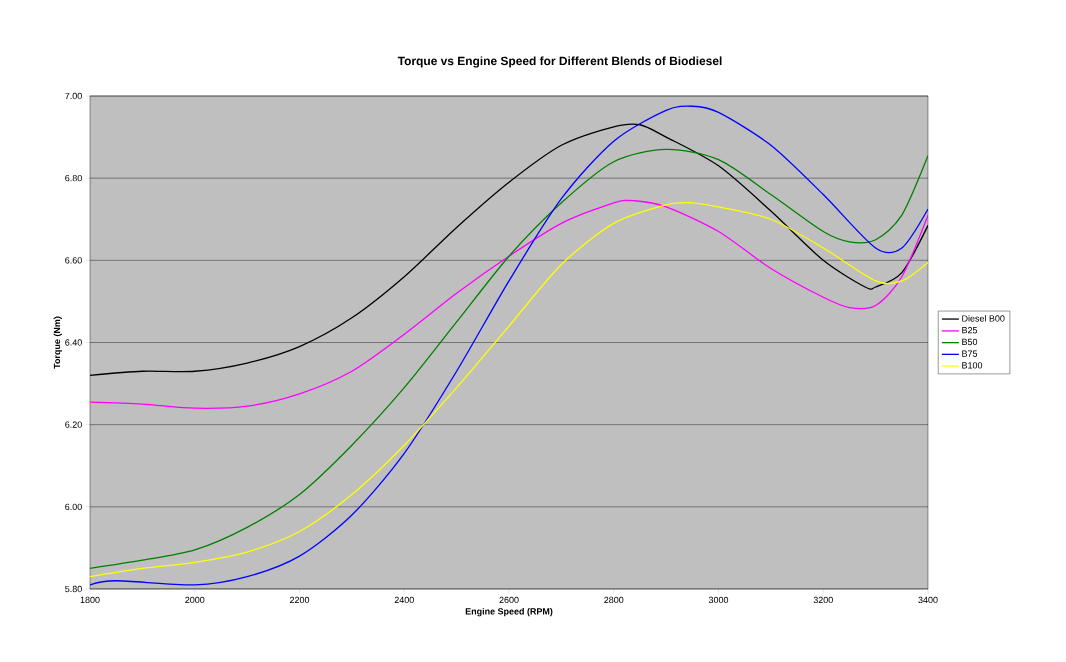  What do you see at coordinates (195, 600) in the screenshot?
I see `x-tick-label: 2000` at bounding box center [195, 600].